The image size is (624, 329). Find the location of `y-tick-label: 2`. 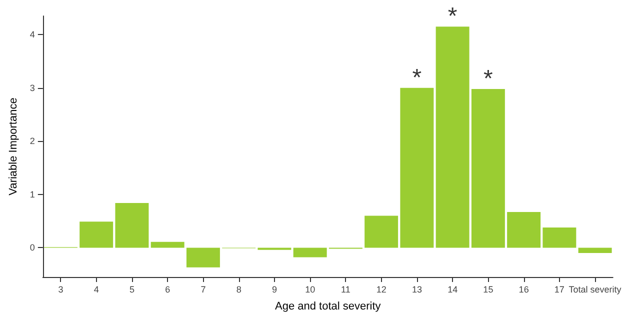

y-tick-label: 2 is located at coordinates (32, 141).